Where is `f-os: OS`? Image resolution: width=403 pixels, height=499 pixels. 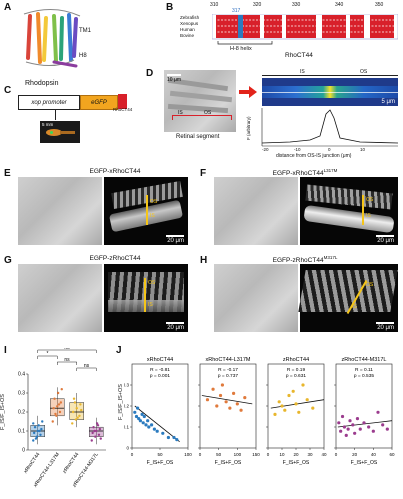
f-os: OS is located at coordinates (370, 200).